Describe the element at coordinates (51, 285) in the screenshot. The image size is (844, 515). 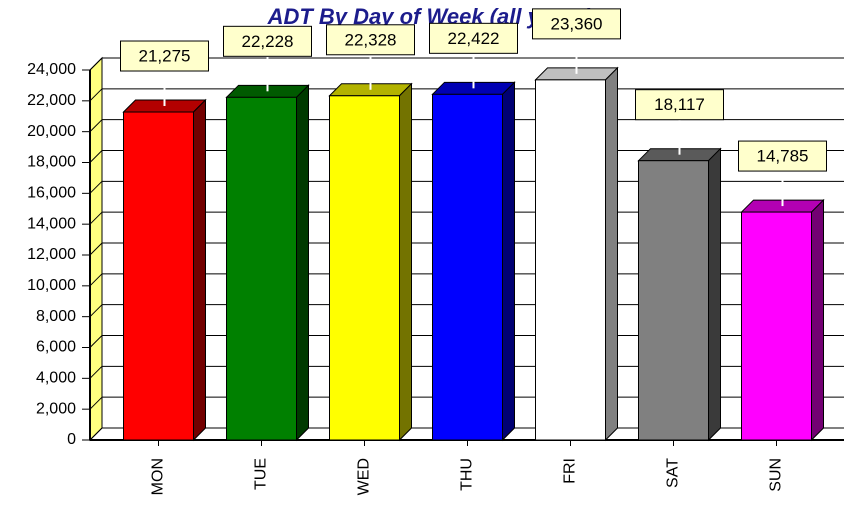
I see `y-tick-label: 10,000` at that location.